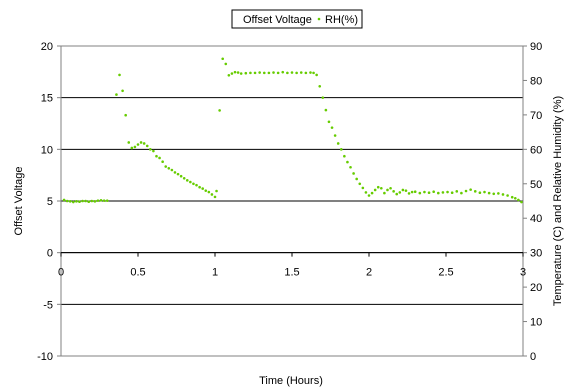 This screenshot has width=569, height=389. What do you see at coordinates (536, 323) in the screenshot?
I see `y2-tick-label: 10` at bounding box center [536, 323].